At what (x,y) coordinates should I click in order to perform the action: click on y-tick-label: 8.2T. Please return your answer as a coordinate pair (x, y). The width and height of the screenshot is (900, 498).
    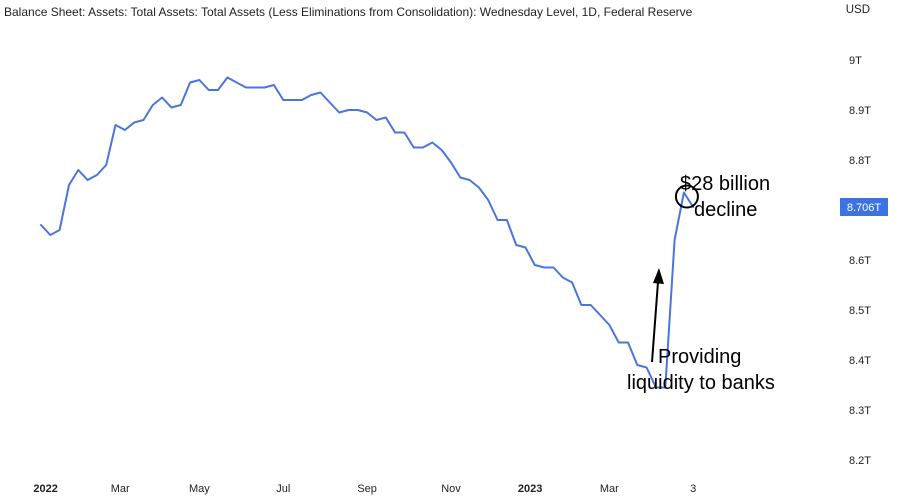
    Looking at the image, I should click on (860, 461).